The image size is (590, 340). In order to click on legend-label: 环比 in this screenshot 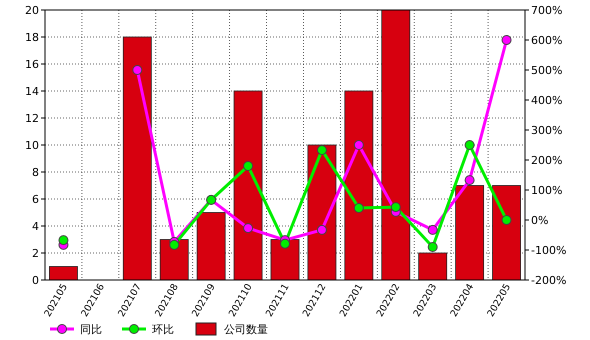, I will do `click(163, 329)`.